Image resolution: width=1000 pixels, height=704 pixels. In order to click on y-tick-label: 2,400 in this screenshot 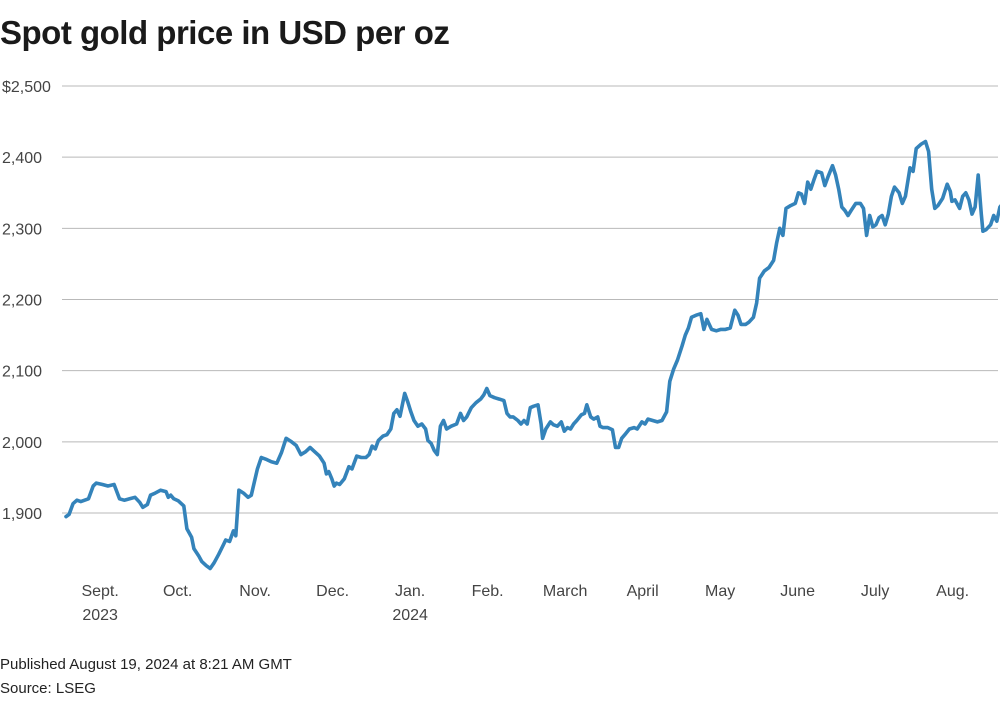, I will do `click(22, 158)`.